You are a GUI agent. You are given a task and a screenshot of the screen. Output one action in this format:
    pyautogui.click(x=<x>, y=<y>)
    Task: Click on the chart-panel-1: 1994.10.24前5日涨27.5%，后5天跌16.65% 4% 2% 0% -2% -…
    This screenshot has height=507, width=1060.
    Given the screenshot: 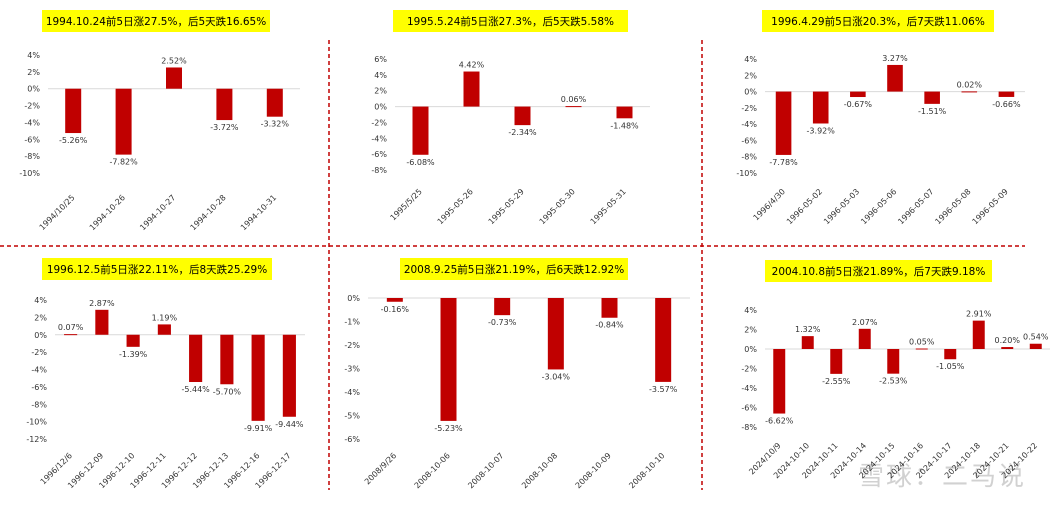 What is the action you would take?
    pyautogui.click(x=159, y=121)
    